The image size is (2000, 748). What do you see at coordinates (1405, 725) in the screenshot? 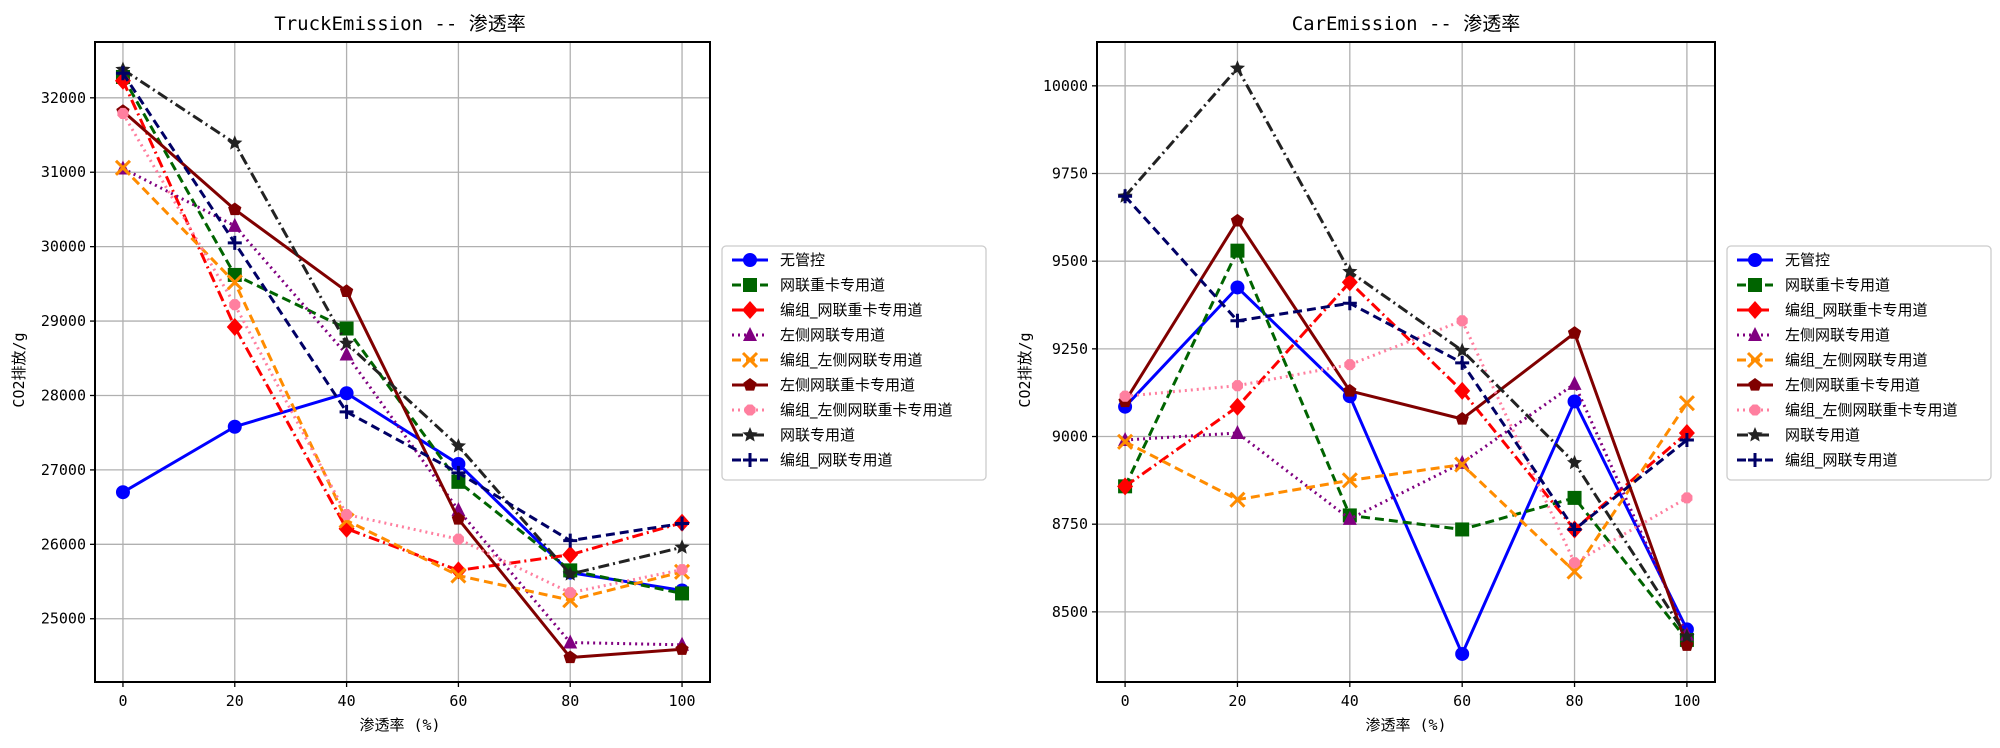
I see `x-axis-label: 渗透率 (%)` at bounding box center [1405, 725].